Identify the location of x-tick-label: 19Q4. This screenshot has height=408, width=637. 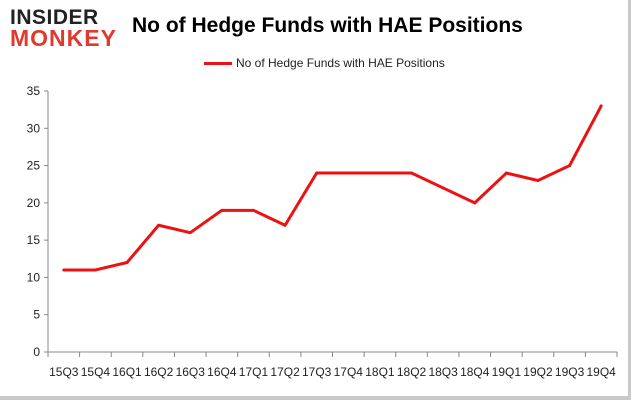
(602, 372).